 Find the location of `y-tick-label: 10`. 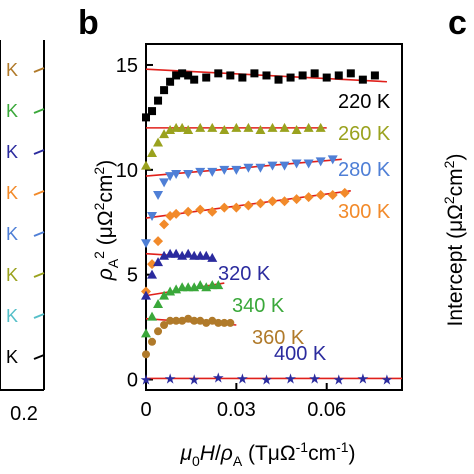

y-tick-label: 10 is located at coordinates (127, 171).